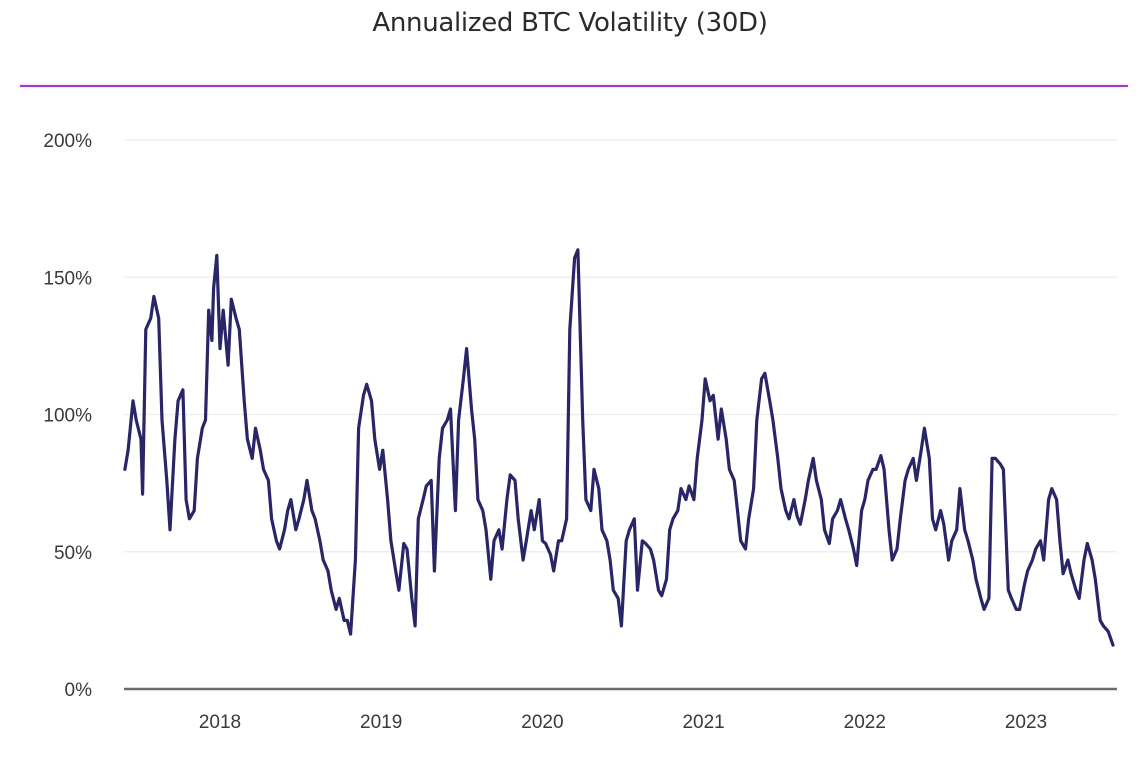  Describe the element at coordinates (570, 23) in the screenshot. I see `chart-title: Annualized BTC Volatility (30D)` at that location.